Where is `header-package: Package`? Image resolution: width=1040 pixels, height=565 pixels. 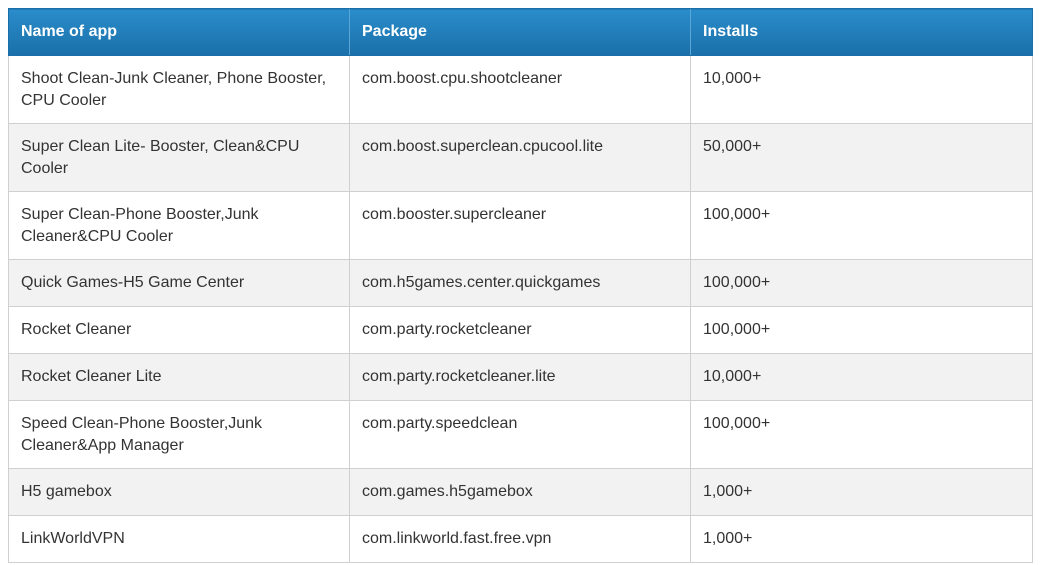 header-package: Package is located at coordinates (520, 32).